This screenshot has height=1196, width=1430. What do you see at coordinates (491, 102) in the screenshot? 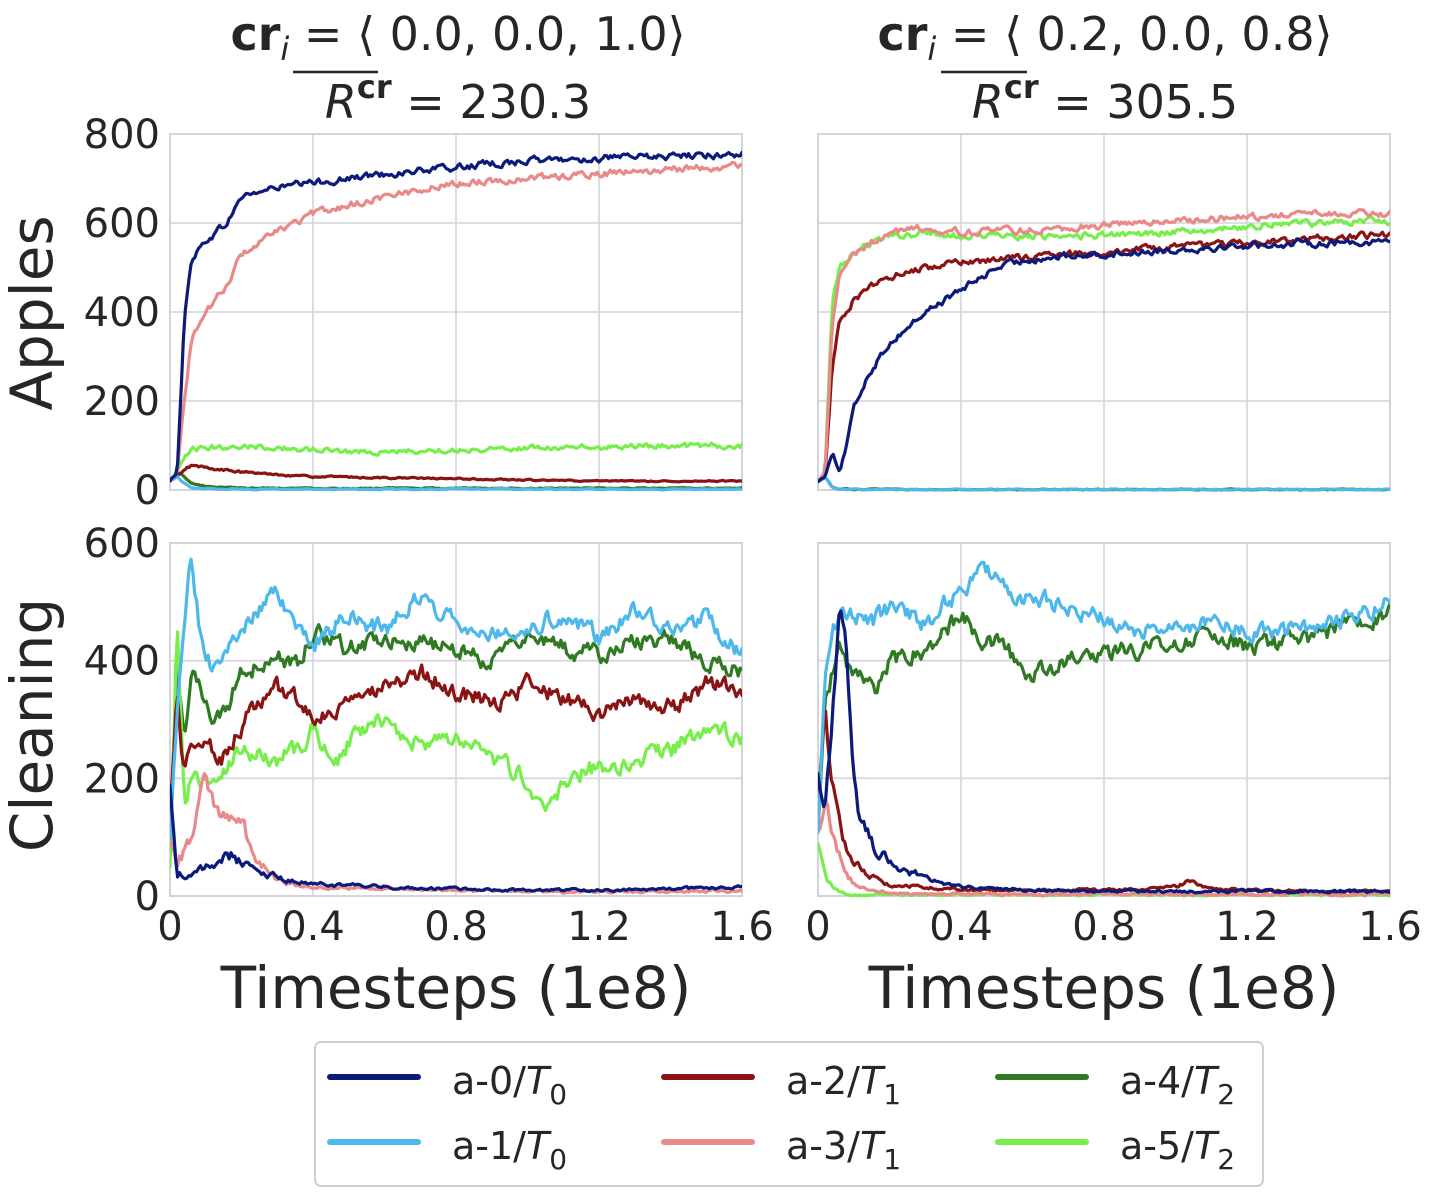
I see `title-r-value: = 230.3` at bounding box center [491, 102].